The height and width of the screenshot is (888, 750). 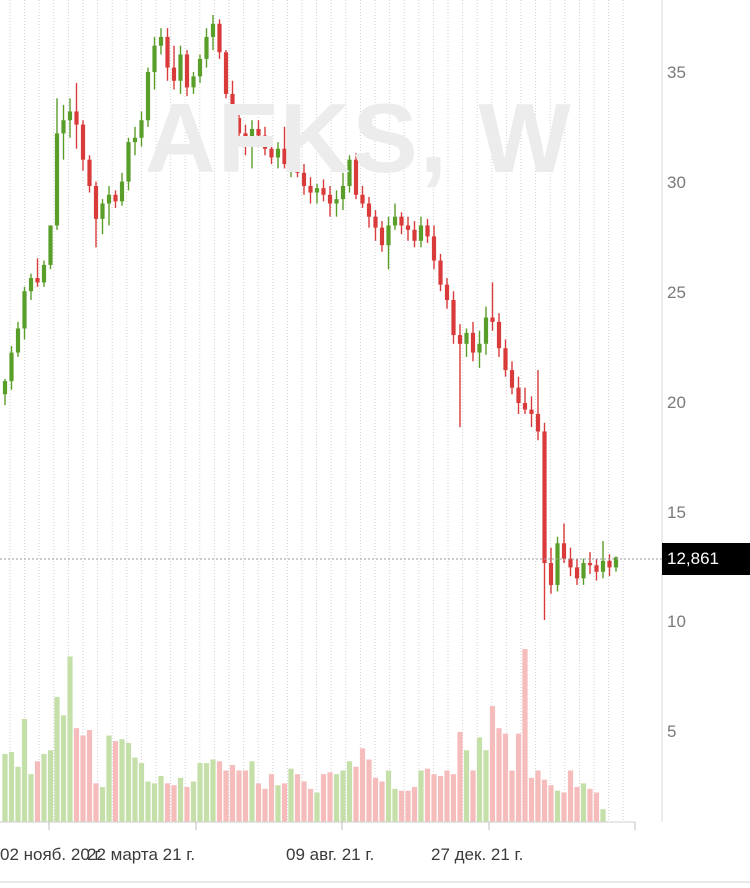 What do you see at coordinates (330, 854) in the screenshot?
I see `x-tick-label: 09 авг. 21 г.` at bounding box center [330, 854].